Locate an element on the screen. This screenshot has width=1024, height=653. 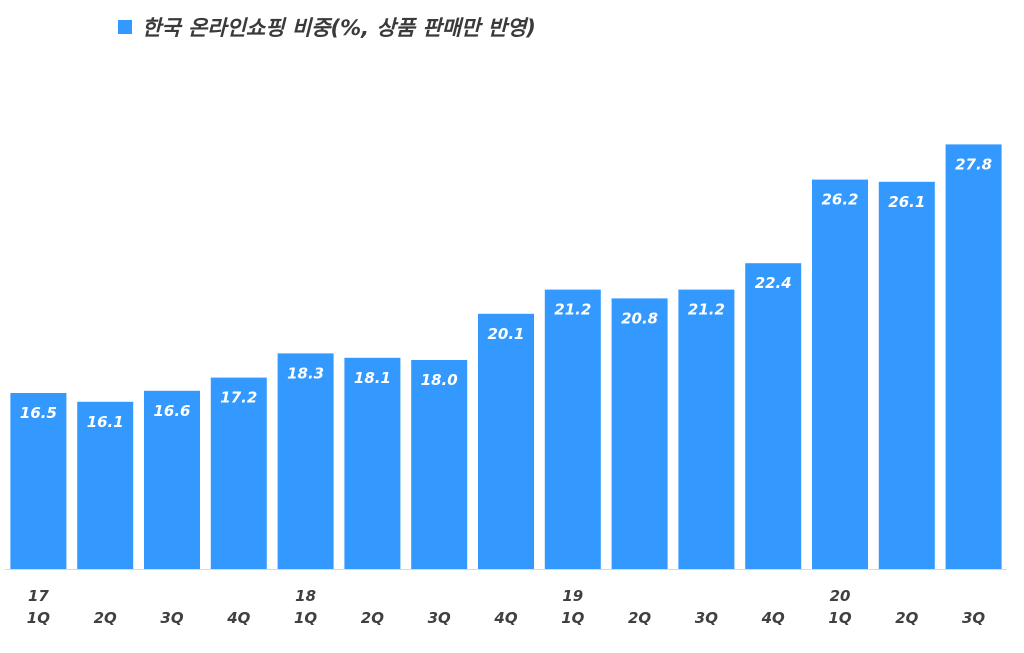
x-tick-year-label: 18 is located at coordinates (305, 596).